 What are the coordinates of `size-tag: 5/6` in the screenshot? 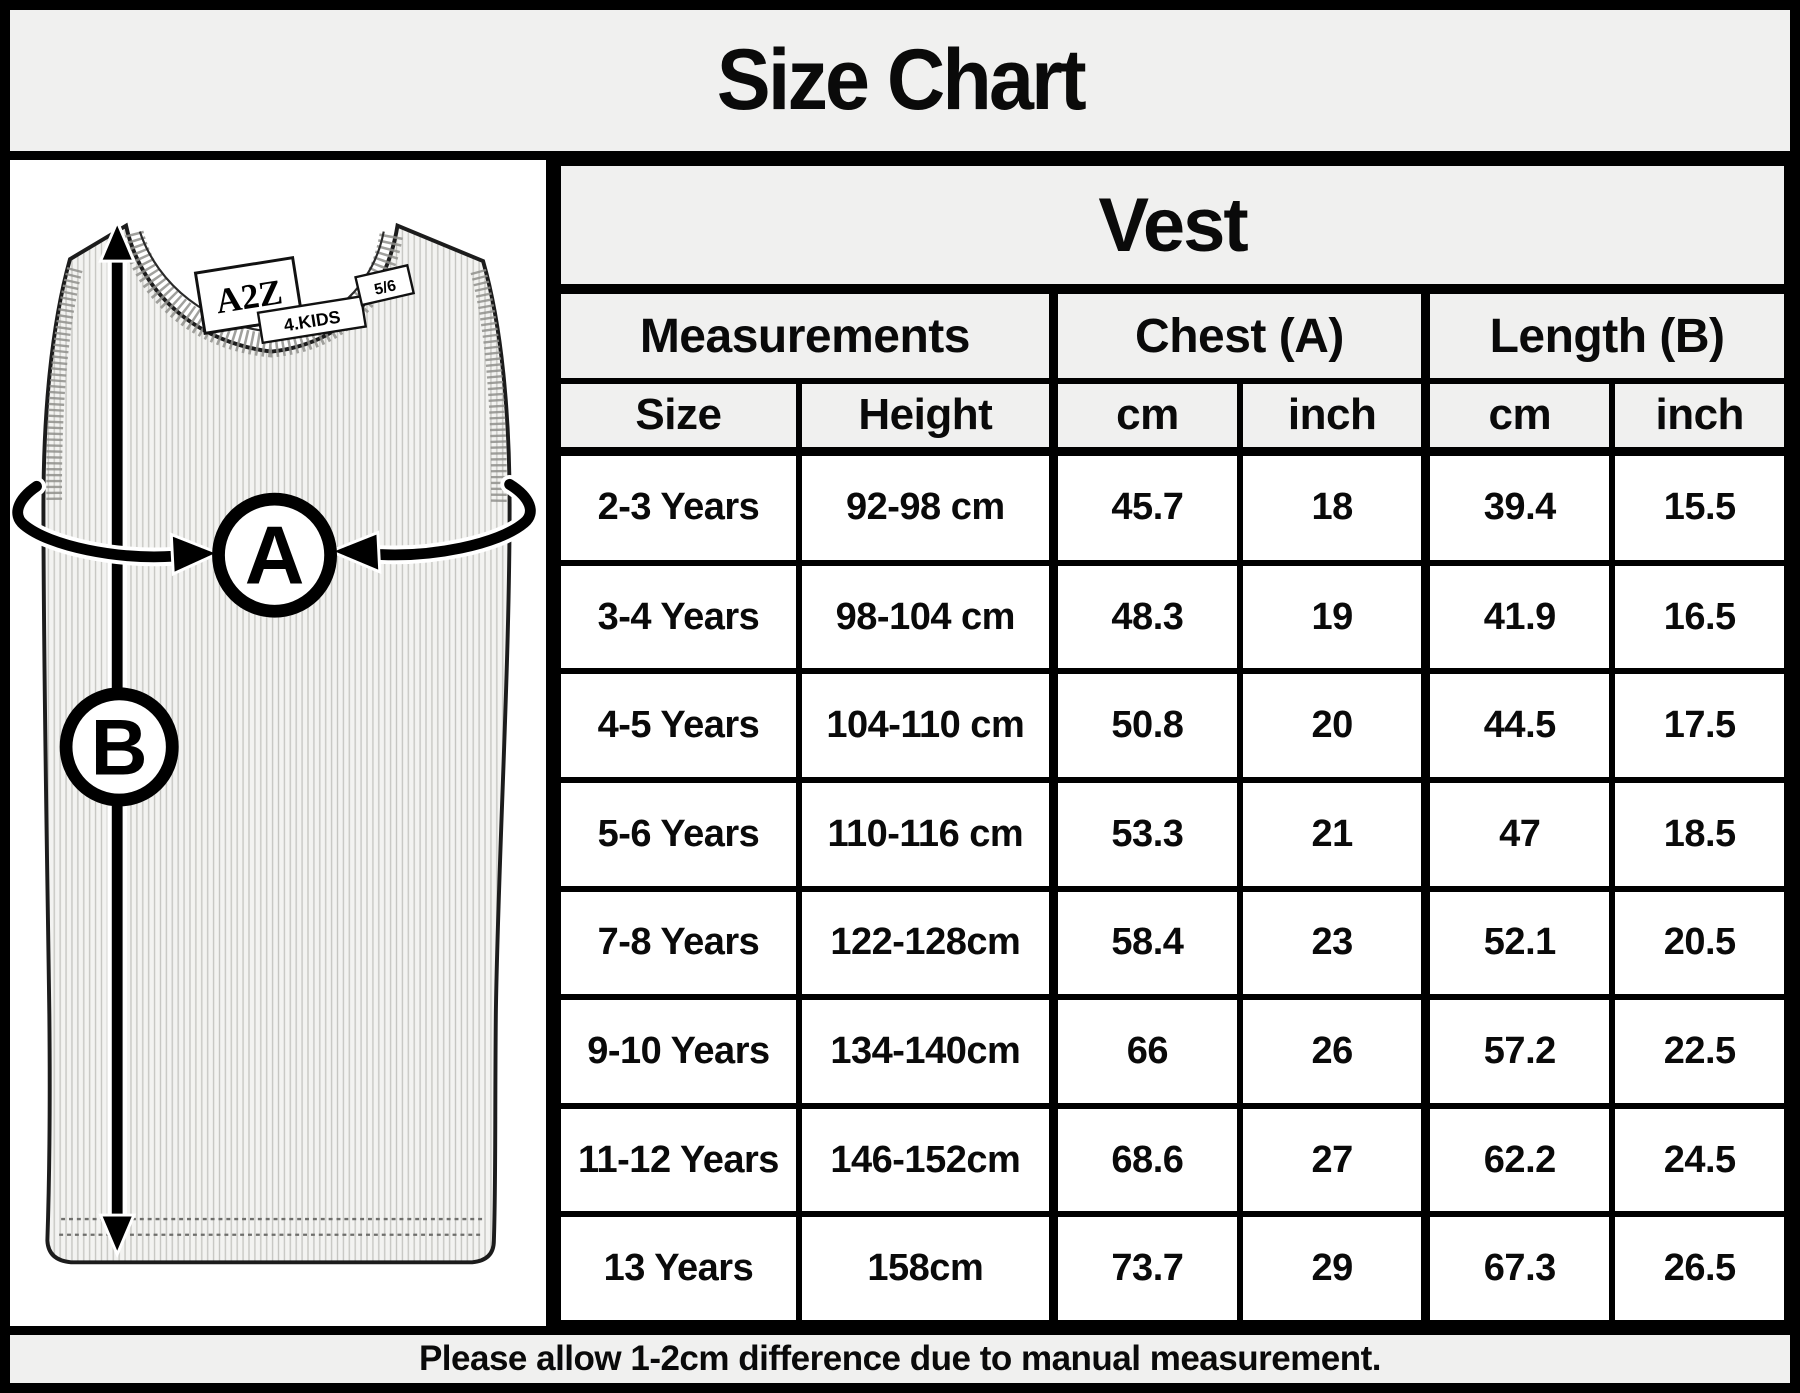 It's located at (385, 285).